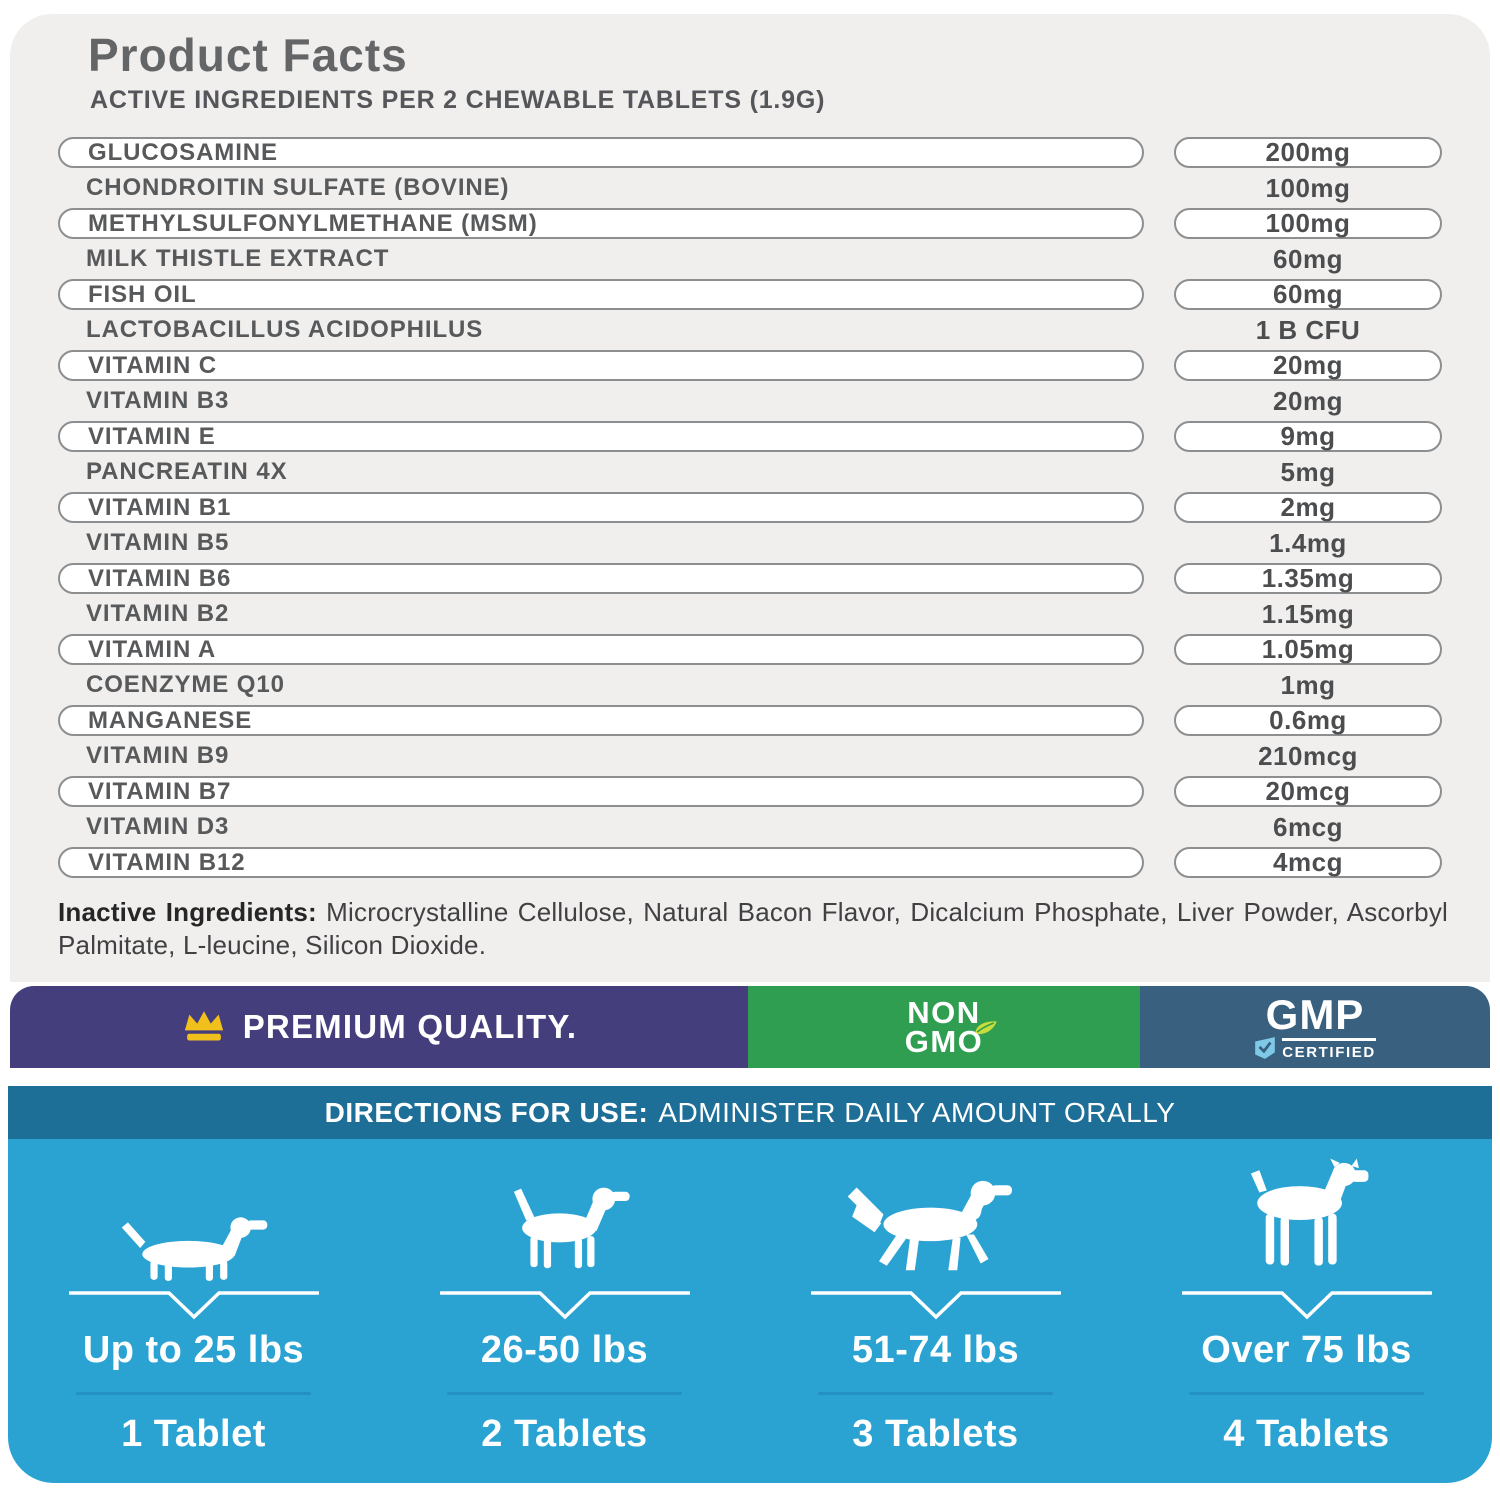 This screenshot has width=1500, height=1492. I want to click on ingredient-row: VITAMIN B6 1.35mg, so click(750, 579).